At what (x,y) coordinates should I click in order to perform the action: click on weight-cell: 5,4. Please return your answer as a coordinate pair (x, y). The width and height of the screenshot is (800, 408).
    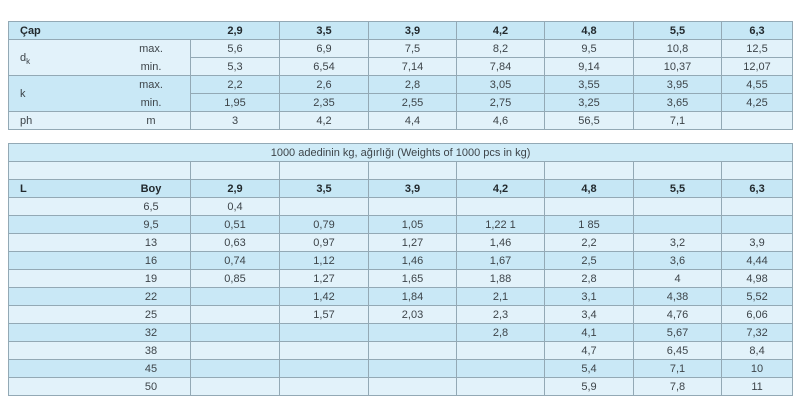
    Looking at the image, I should click on (589, 369).